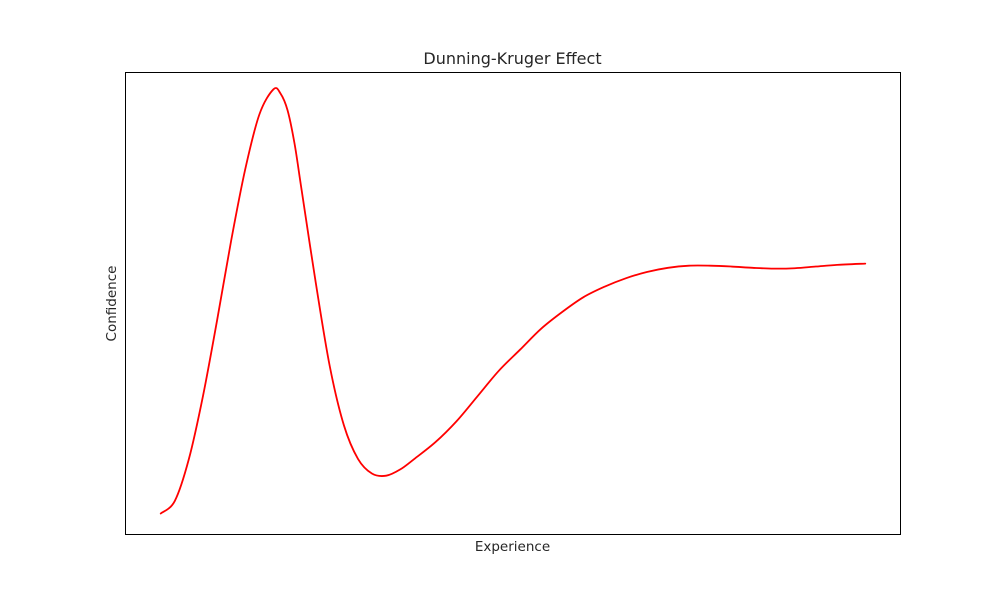 Image resolution: width=1000 pixels, height=600 pixels. I want to click on y-axis-label: Confidence, so click(112, 304).